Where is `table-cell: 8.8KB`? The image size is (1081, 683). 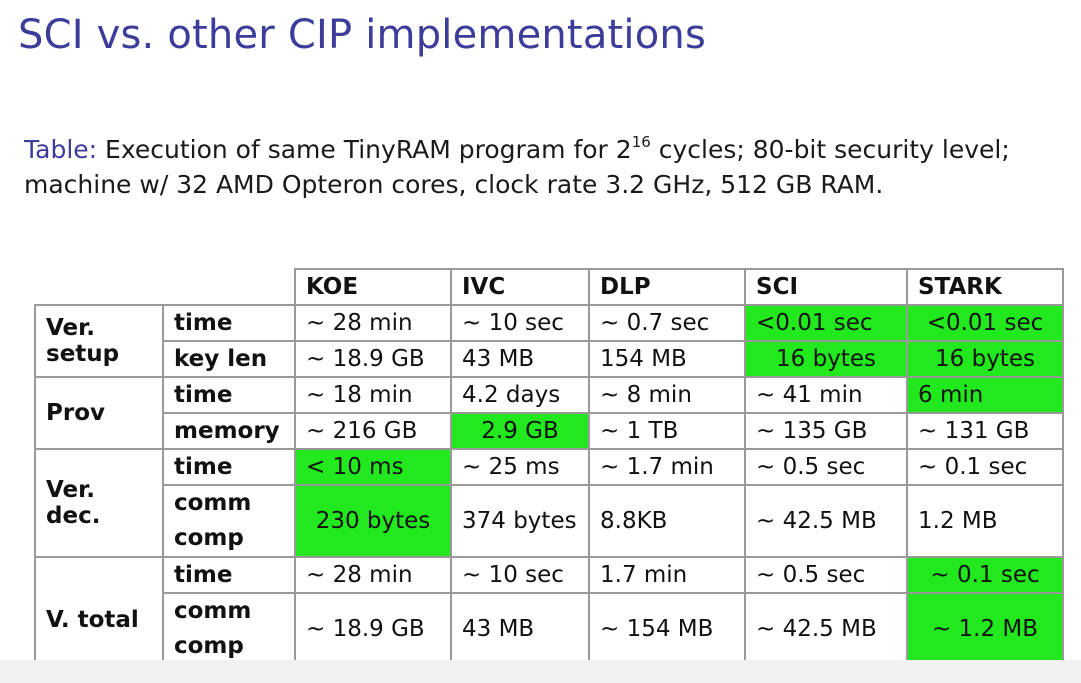
table-cell: 8.8KB is located at coordinates (667, 521).